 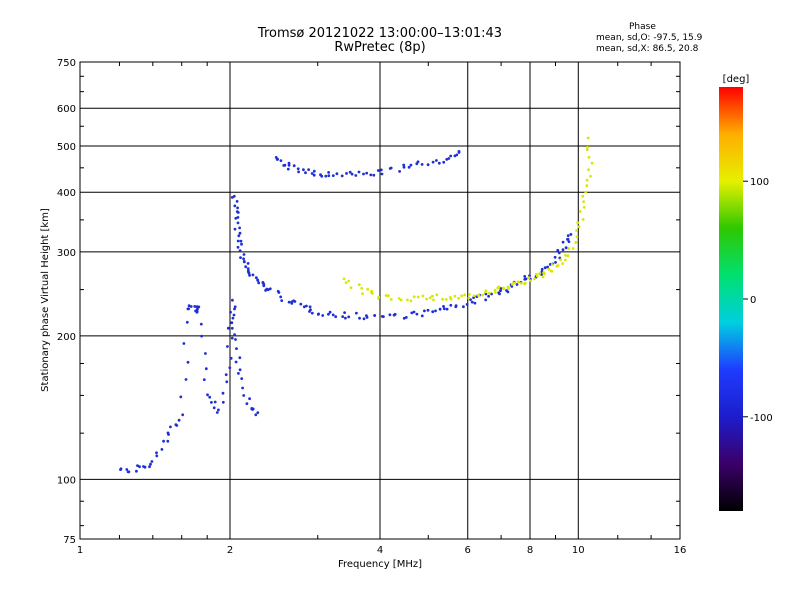 I want to click on y-tick-label: 400, so click(x=66, y=193).